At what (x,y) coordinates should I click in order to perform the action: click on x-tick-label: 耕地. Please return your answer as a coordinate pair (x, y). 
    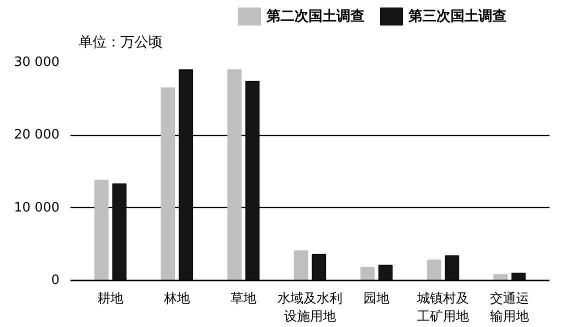
    Looking at the image, I should click on (110, 299).